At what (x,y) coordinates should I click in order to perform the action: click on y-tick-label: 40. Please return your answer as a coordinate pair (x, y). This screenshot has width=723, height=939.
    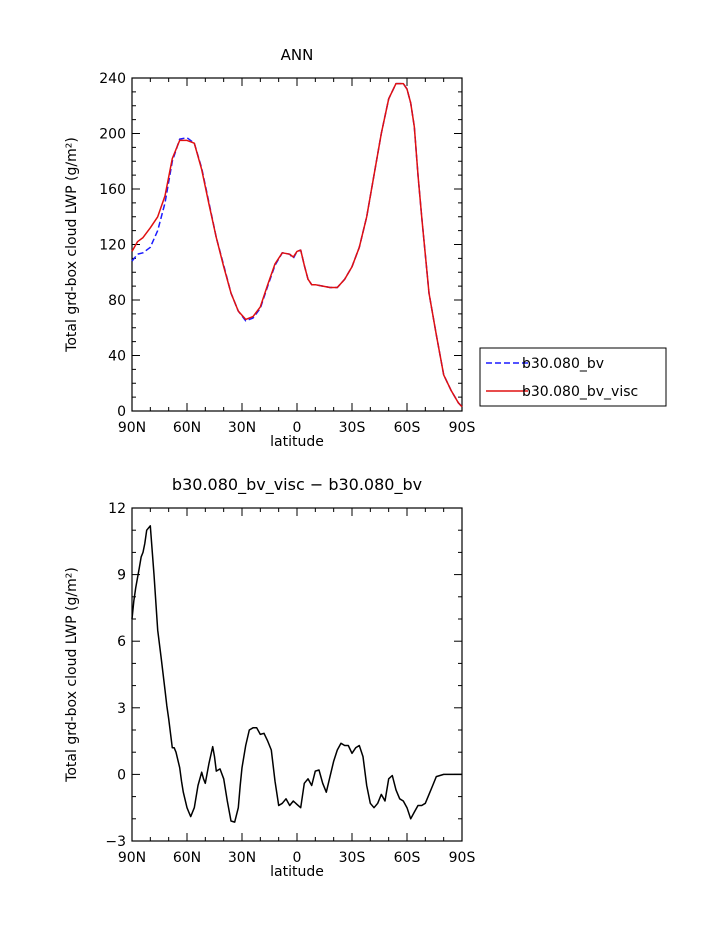
    Looking at the image, I should click on (117, 357).